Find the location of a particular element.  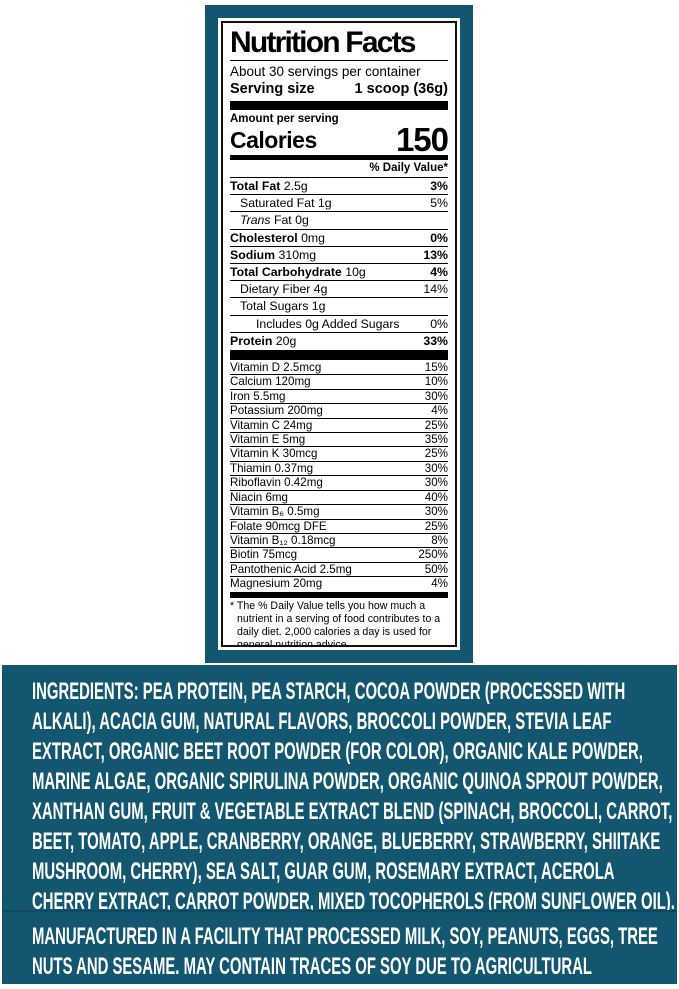

nutrient-name: Niacin 6mg is located at coordinates (259, 497).